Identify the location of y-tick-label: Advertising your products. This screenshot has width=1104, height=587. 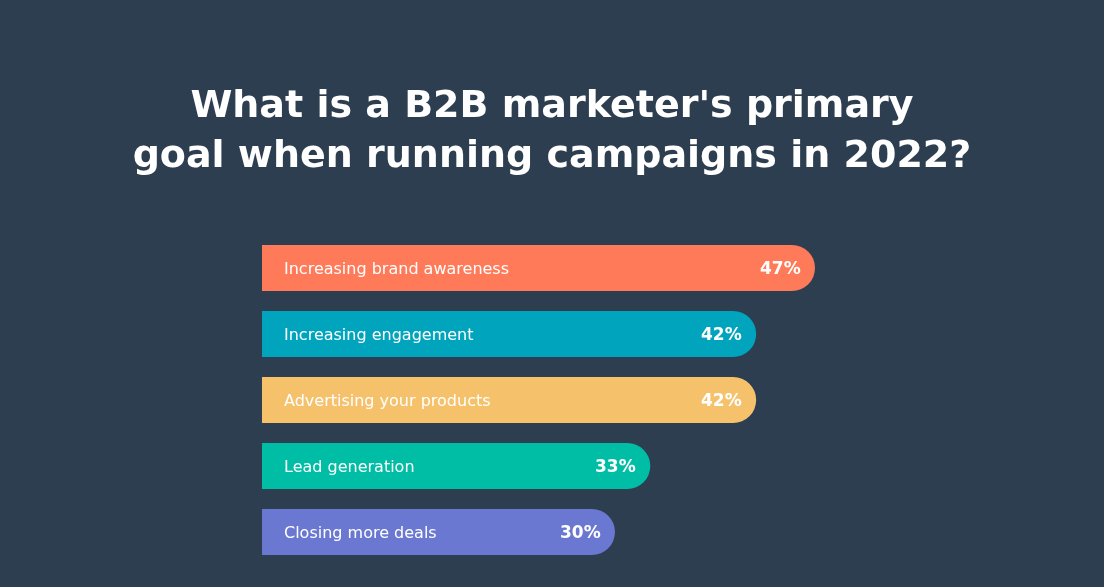
(387, 400).